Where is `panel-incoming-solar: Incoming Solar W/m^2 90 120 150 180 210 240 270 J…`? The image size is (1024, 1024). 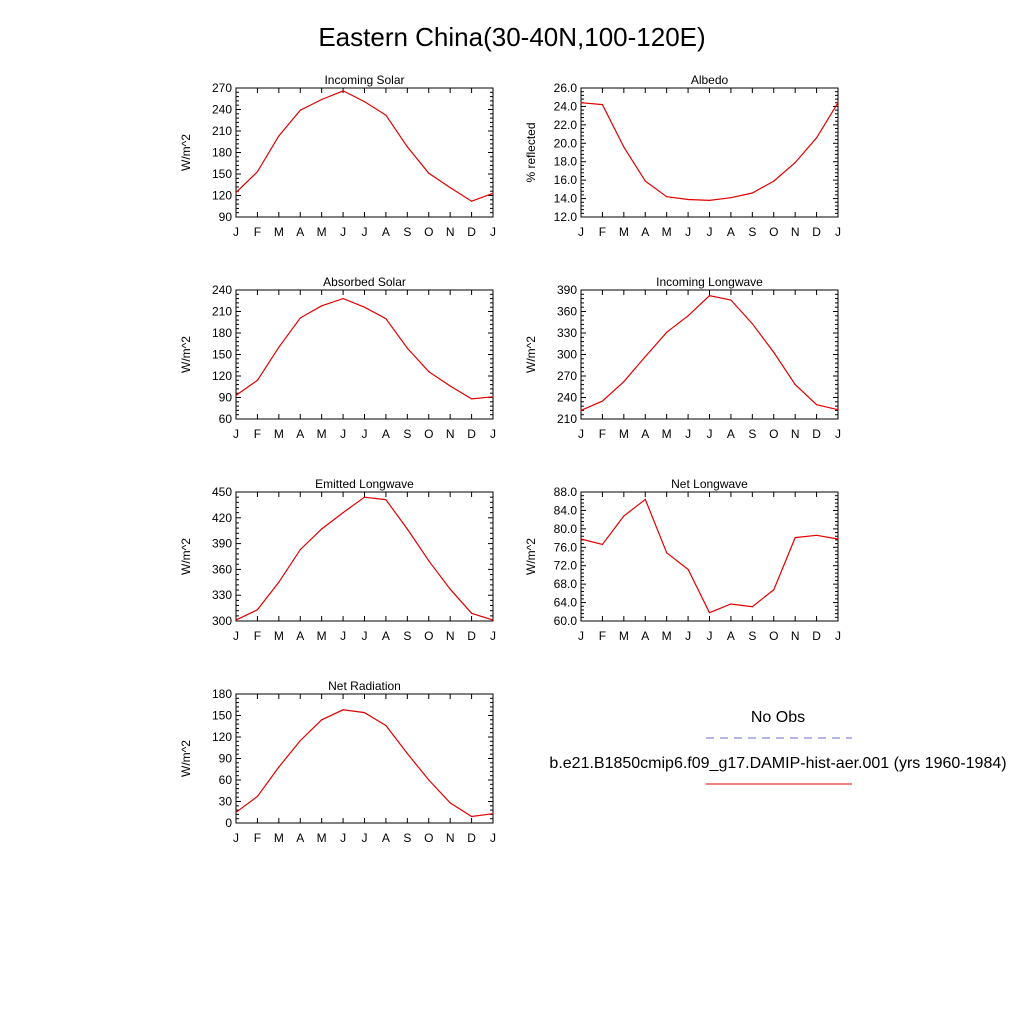 panel-incoming-solar: Incoming Solar W/m^2 90 120 150 180 210 240 270 J… is located at coordinates (337, 156).